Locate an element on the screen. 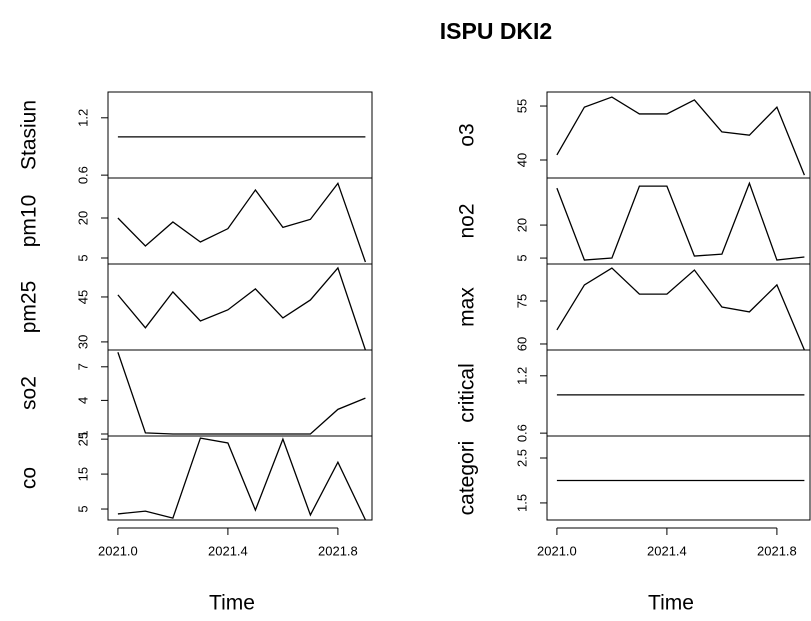 The height and width of the screenshot is (621, 811). y-axis-label: o3 is located at coordinates (467, 134).